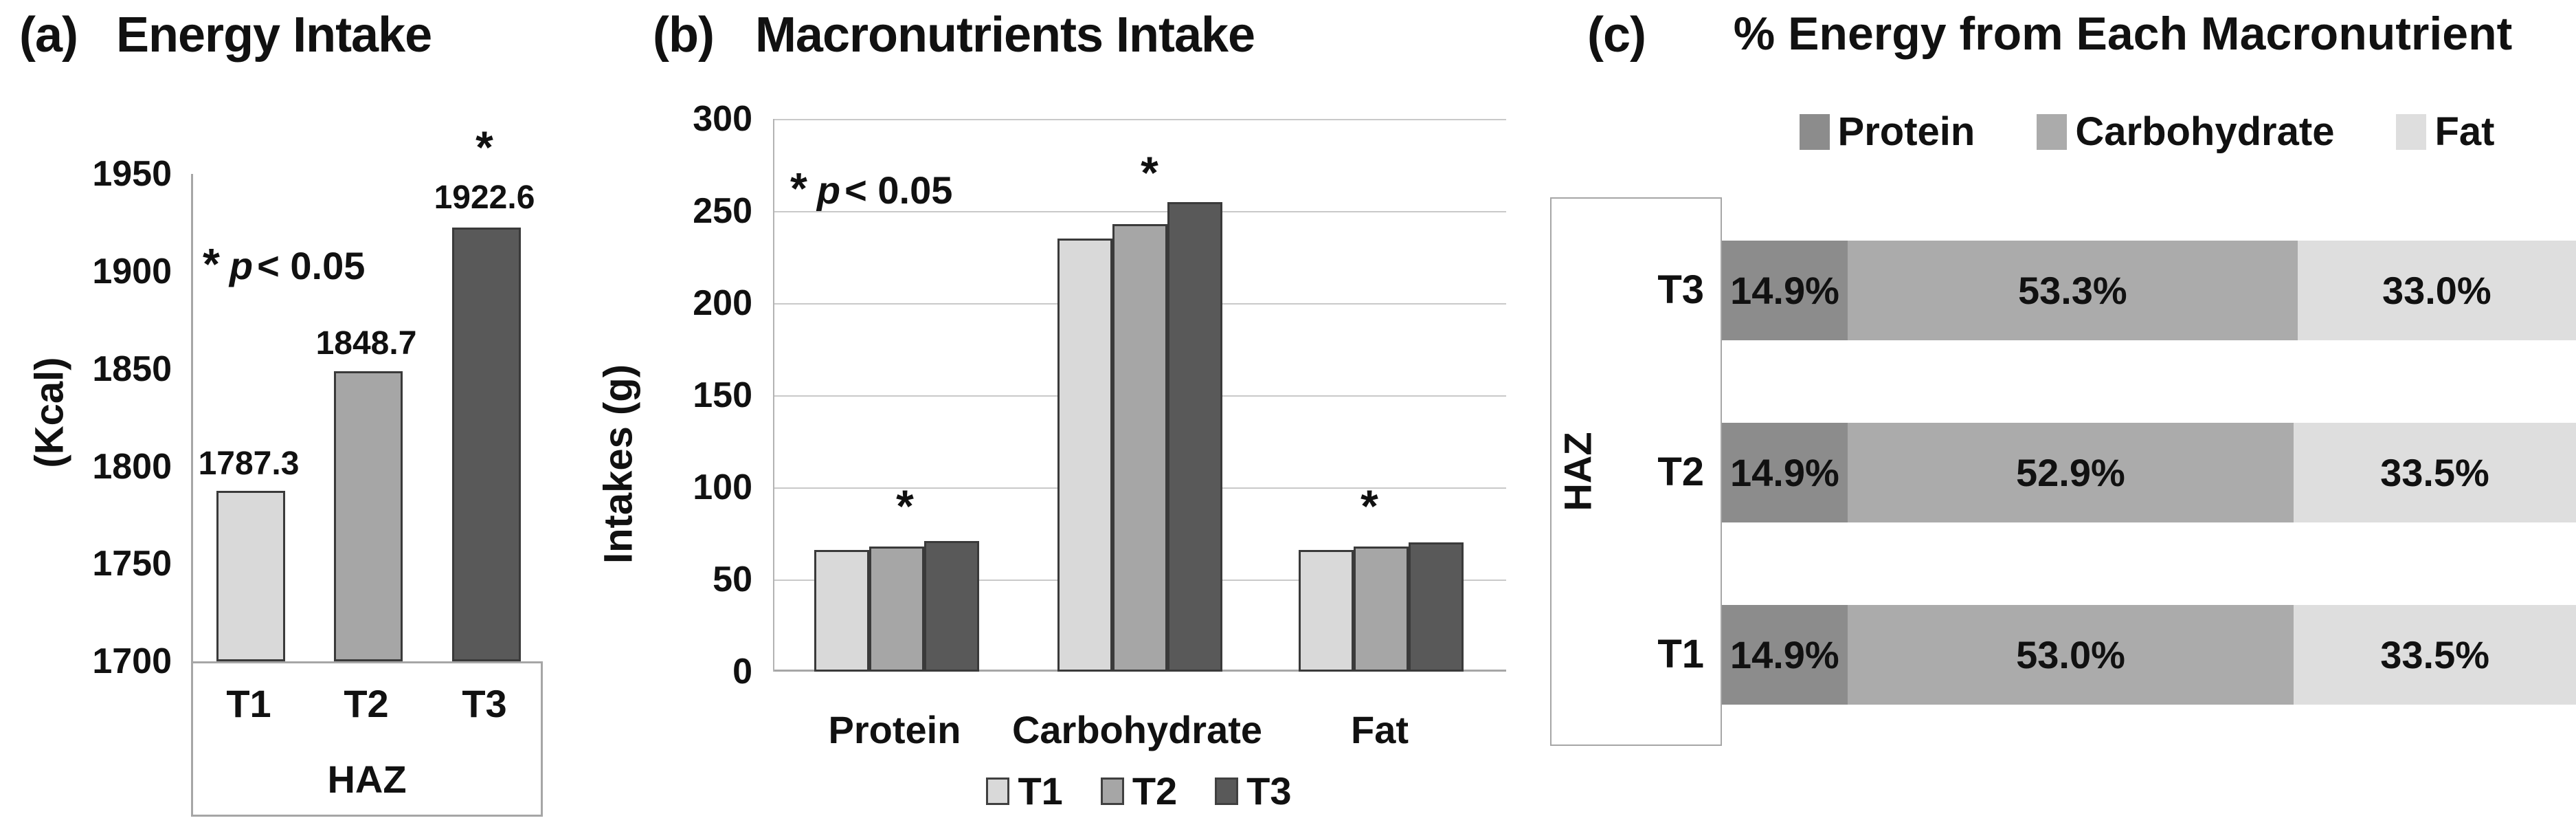  I want to click on bar-t1-value-label: 1787.3, so click(249, 463).